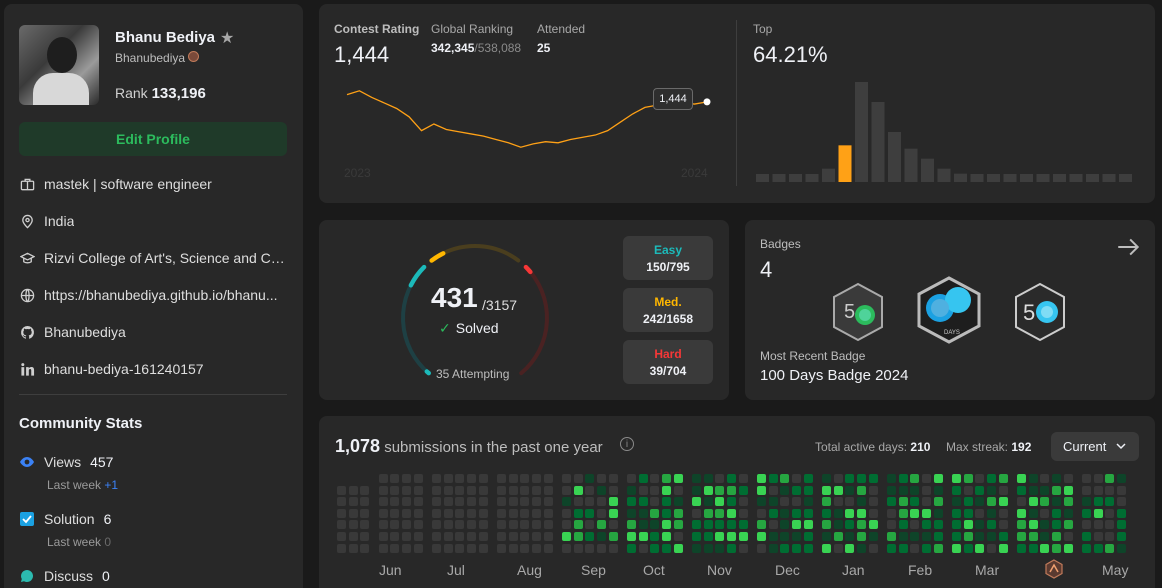  Describe the element at coordinates (627, 444) in the screenshot. I see `info-icon: i` at that location.